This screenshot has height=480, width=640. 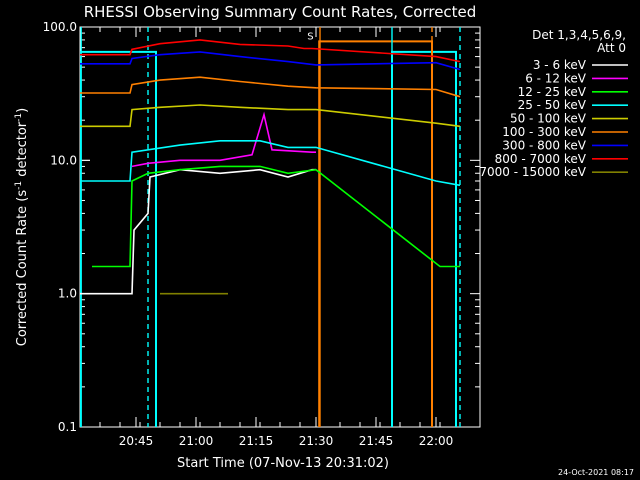 I want to click on y-tick-label: 1.0, so click(x=67, y=294).